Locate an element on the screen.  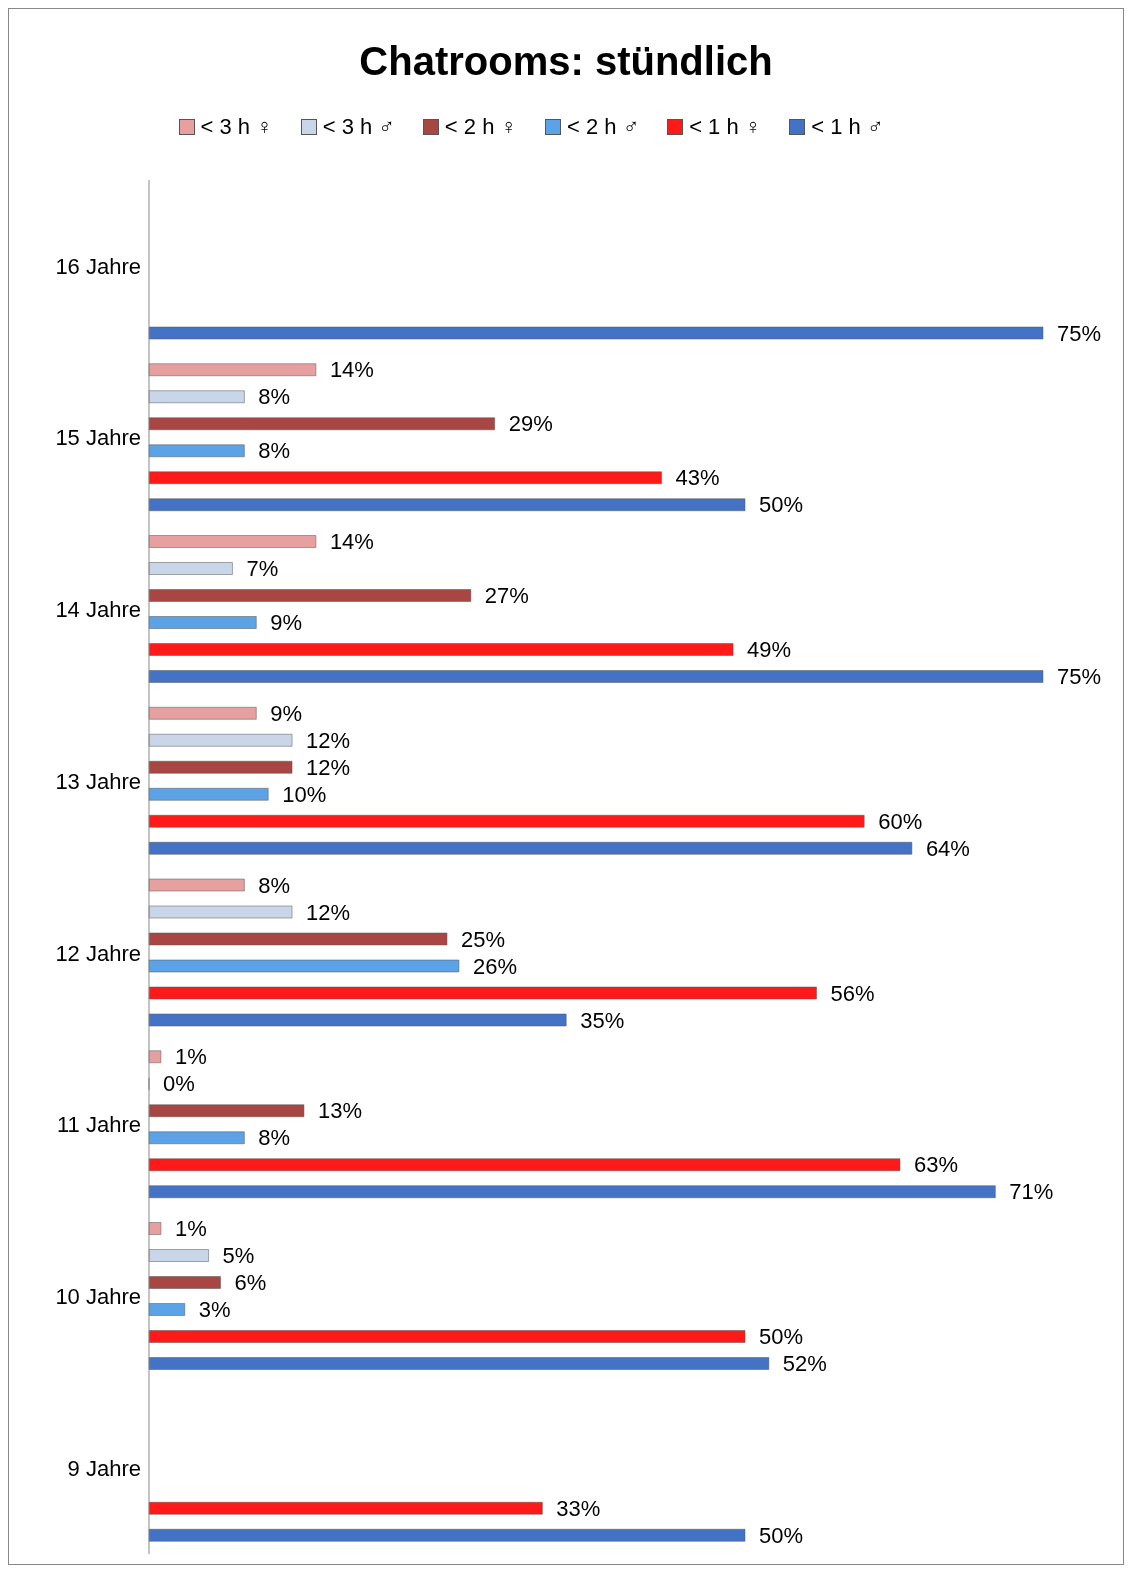
data-label: 3% is located at coordinates (214, 1309).